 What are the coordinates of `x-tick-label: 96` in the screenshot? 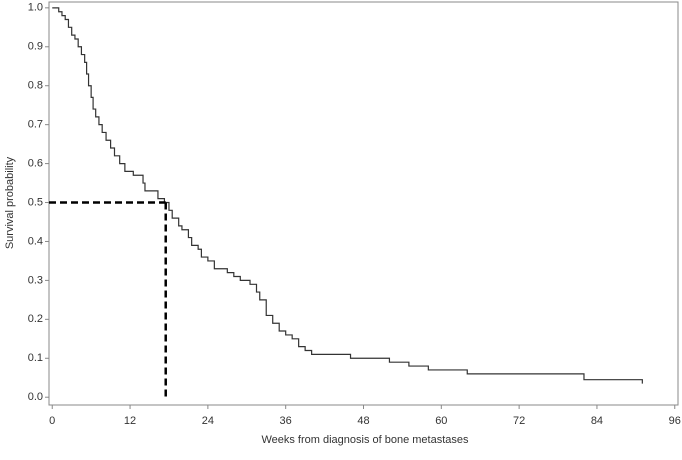 It's located at (675, 421).